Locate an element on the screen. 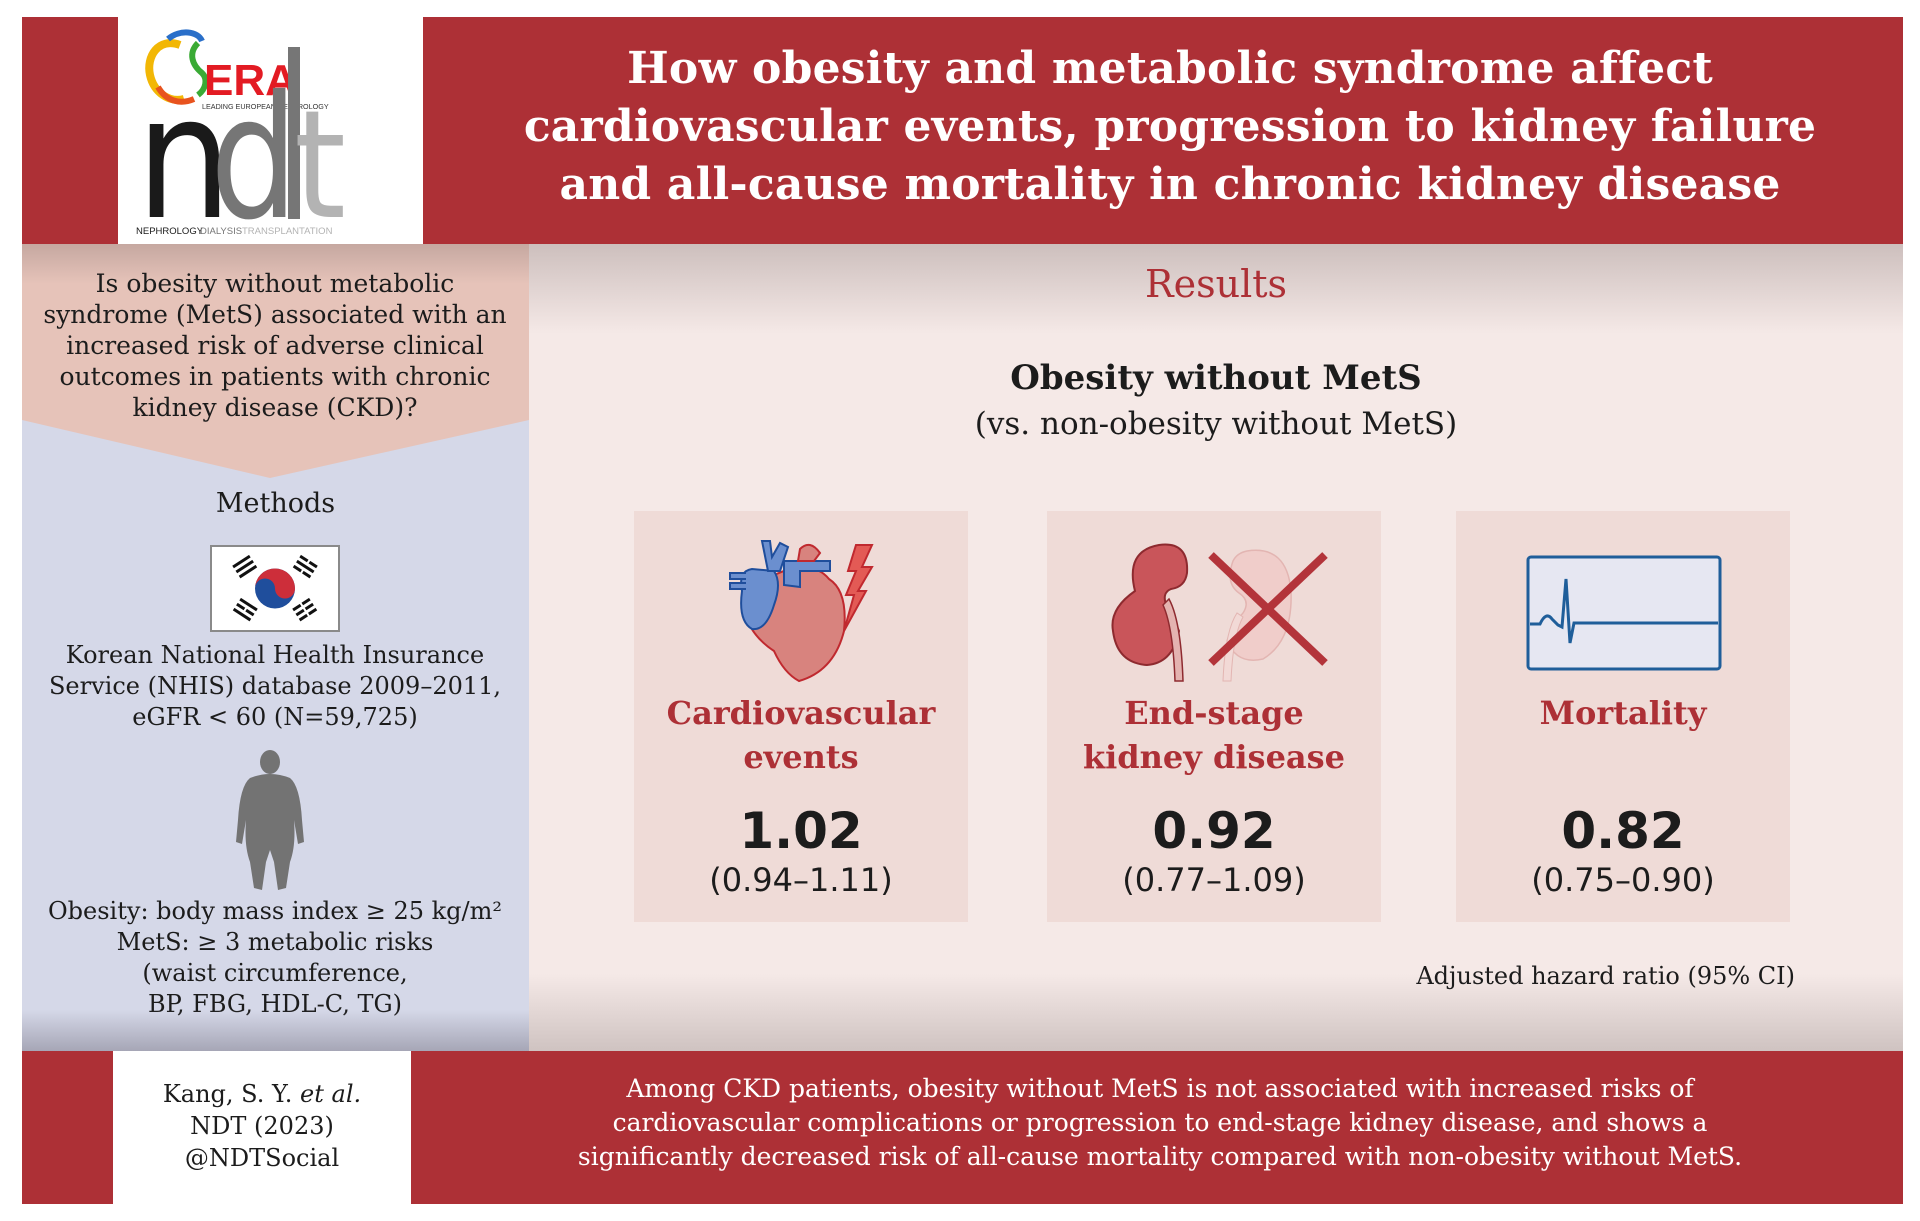 This screenshot has width=1920, height=1221. hazard-ratio-footnote: Adjusted hazard ratio (95% CI) is located at coordinates (1605, 976).